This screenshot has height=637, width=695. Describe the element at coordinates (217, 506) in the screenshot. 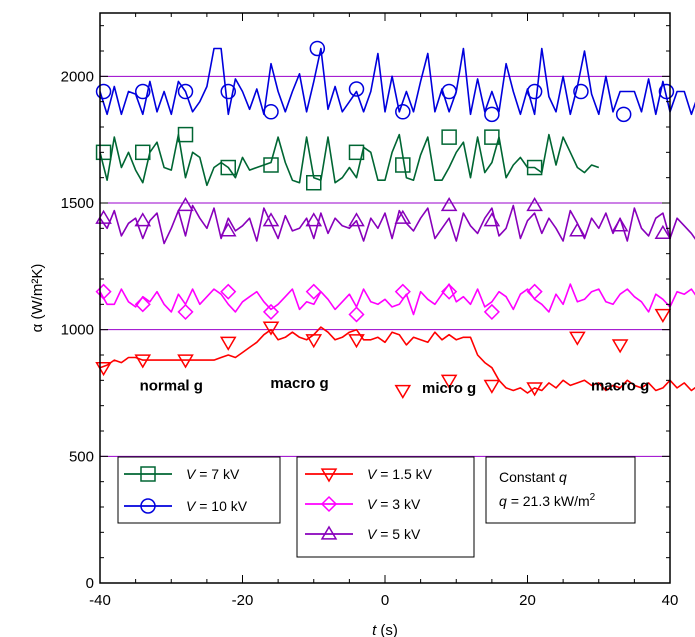

I see `legend-label-V10: V = 10 kV` at that location.